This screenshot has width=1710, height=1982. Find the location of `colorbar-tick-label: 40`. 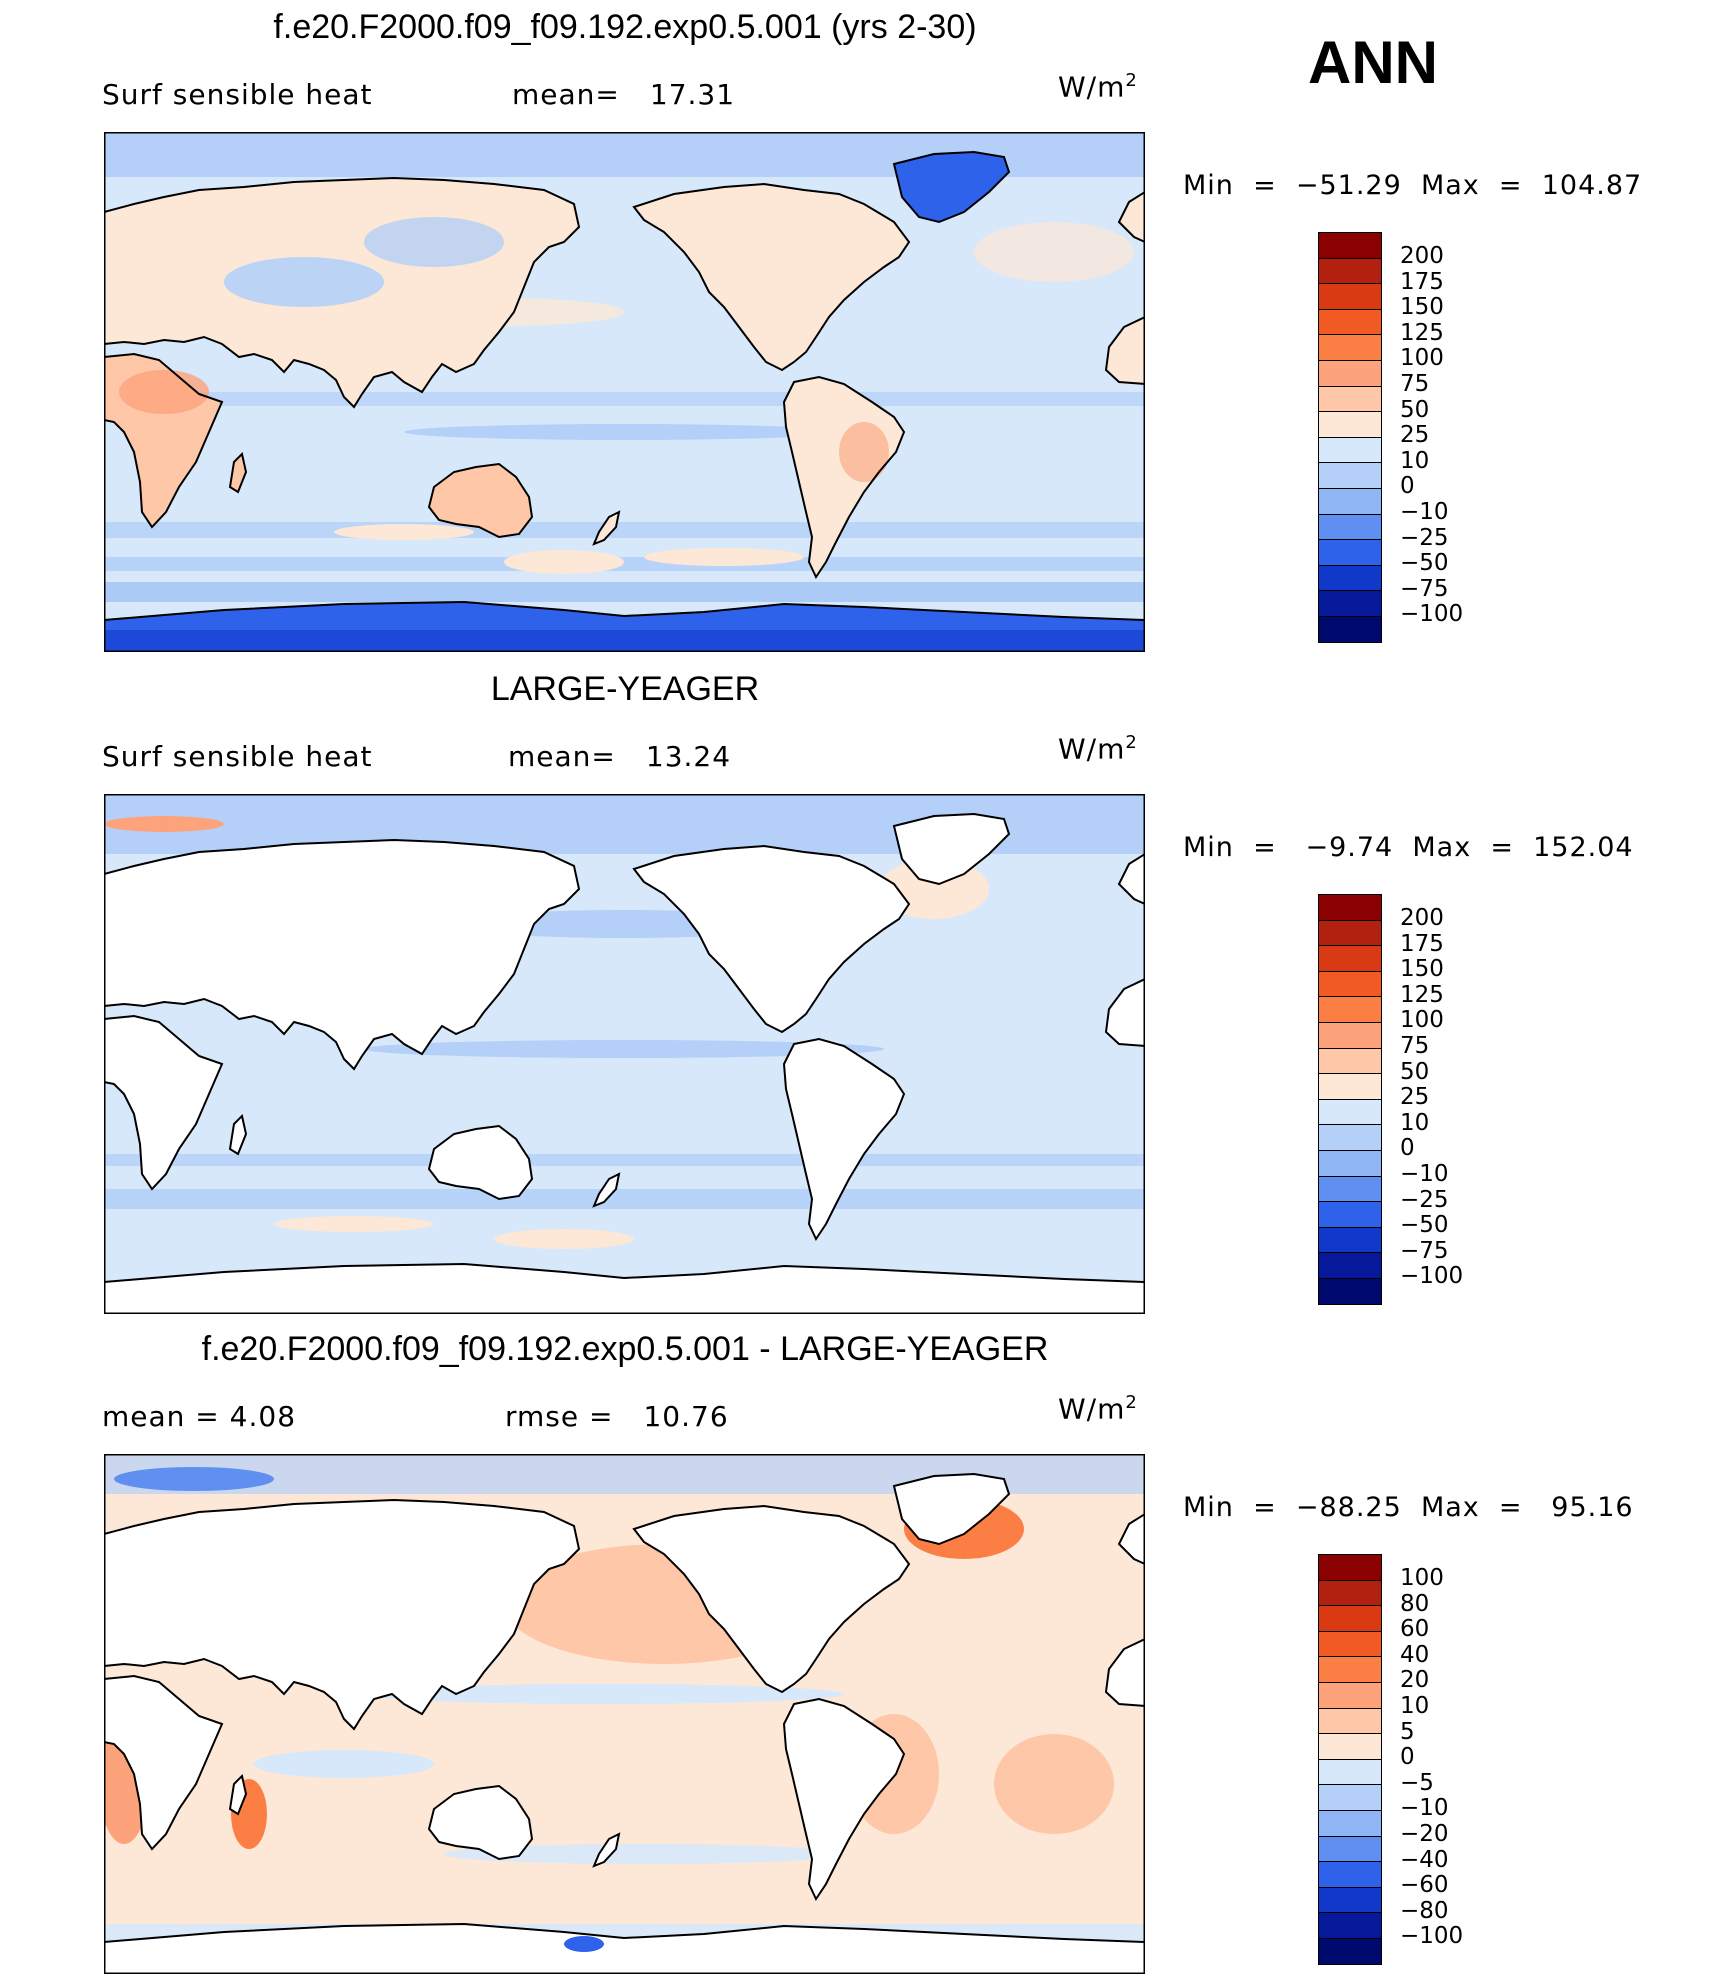

colorbar-tick-label: 40 is located at coordinates (1415, 1654).